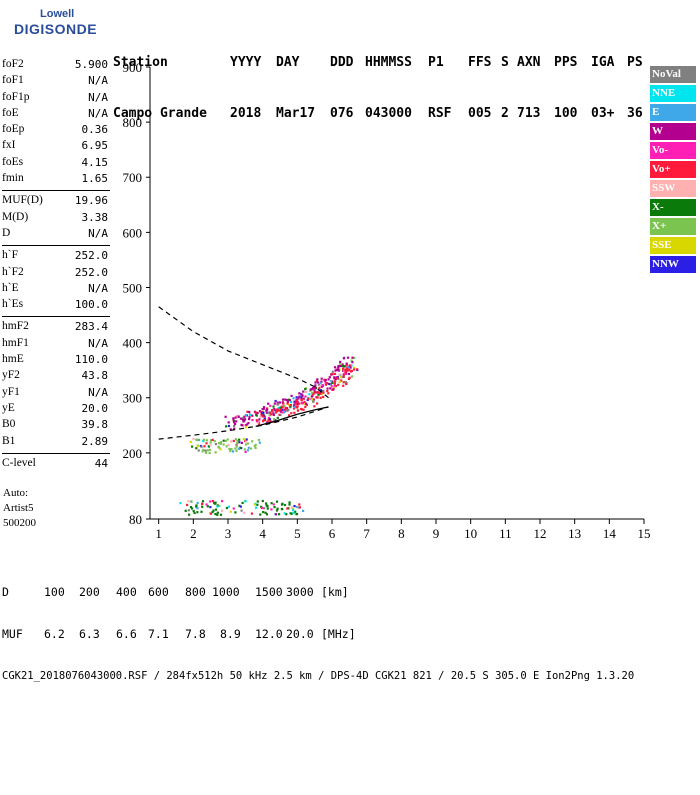 Image resolution: width=700 pixels, height=795 pixels. I want to click on x-tick-label: 5, so click(297, 533).